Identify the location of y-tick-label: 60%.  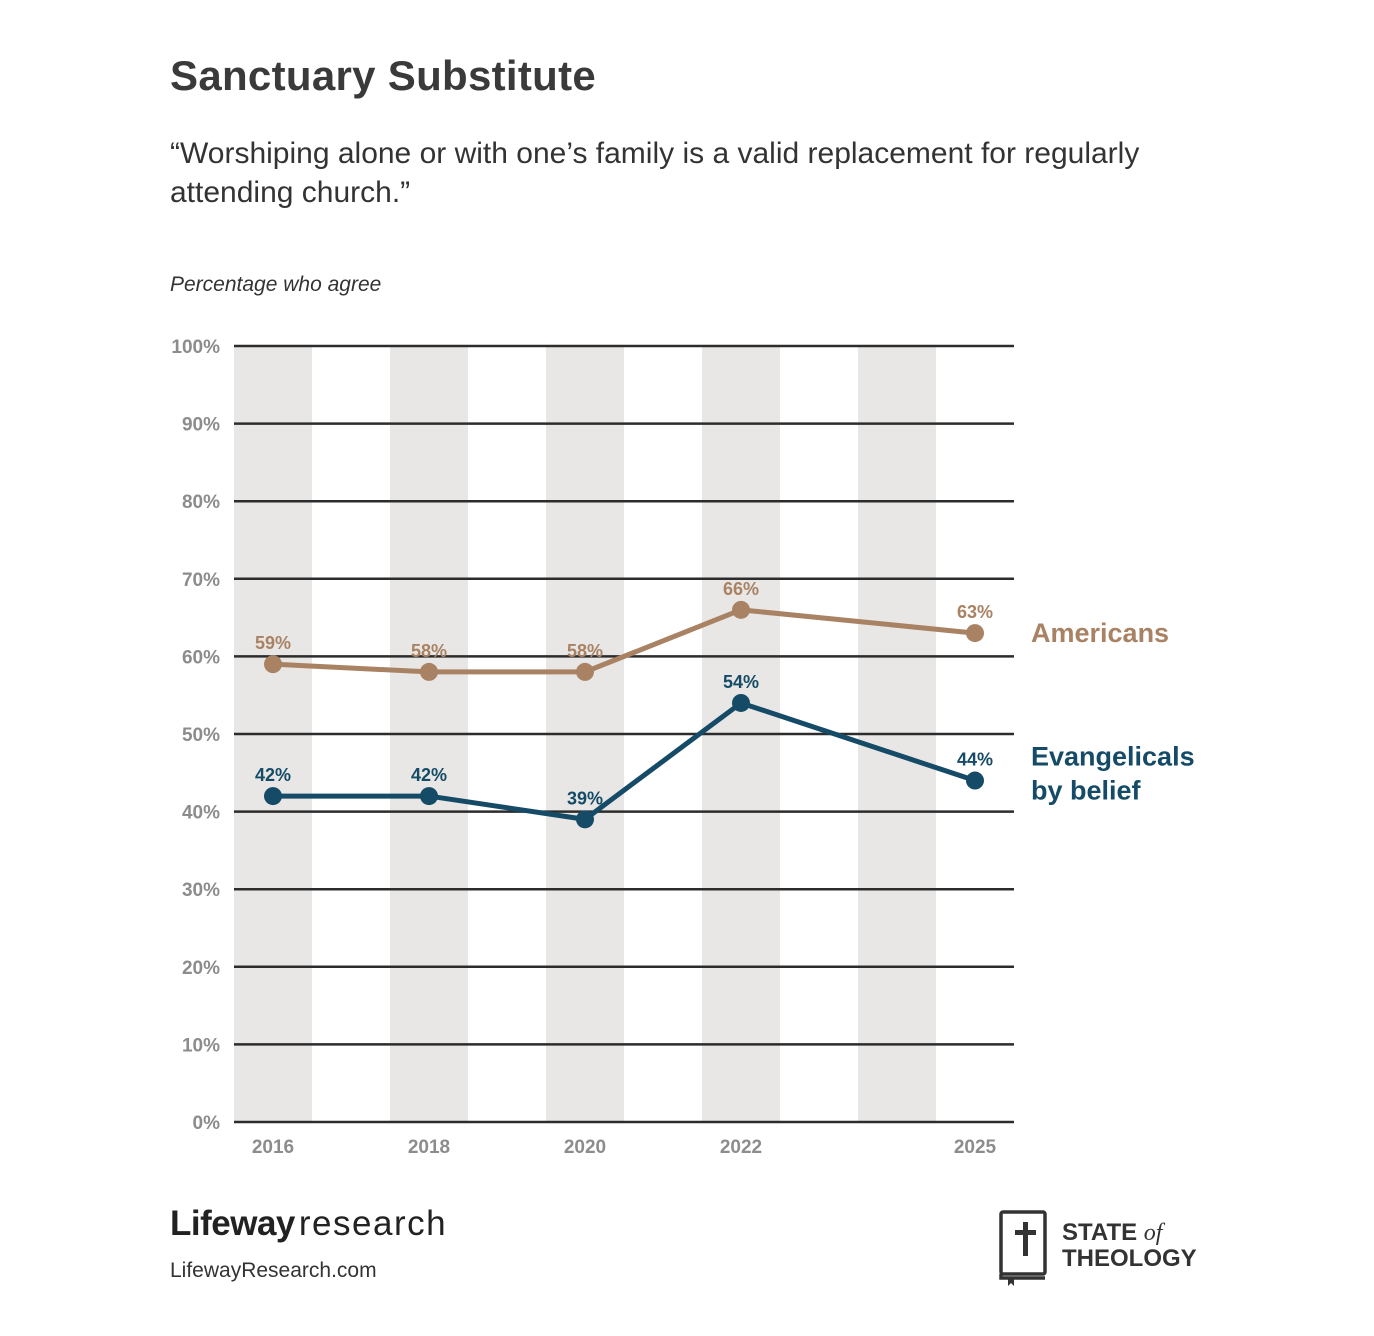
(201, 657).